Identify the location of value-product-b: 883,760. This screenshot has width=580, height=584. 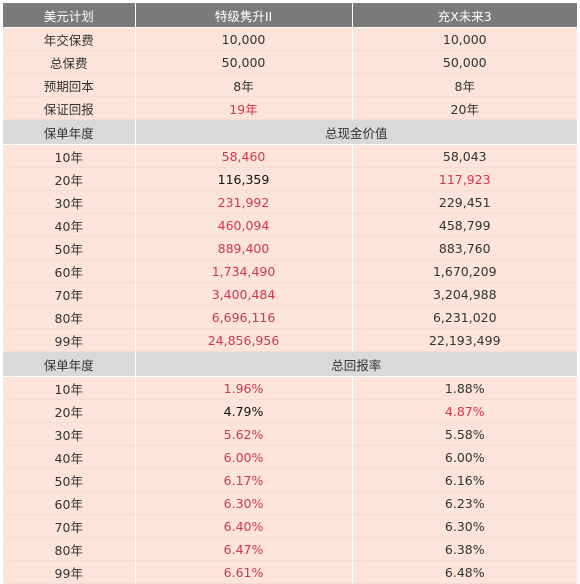
(464, 248).